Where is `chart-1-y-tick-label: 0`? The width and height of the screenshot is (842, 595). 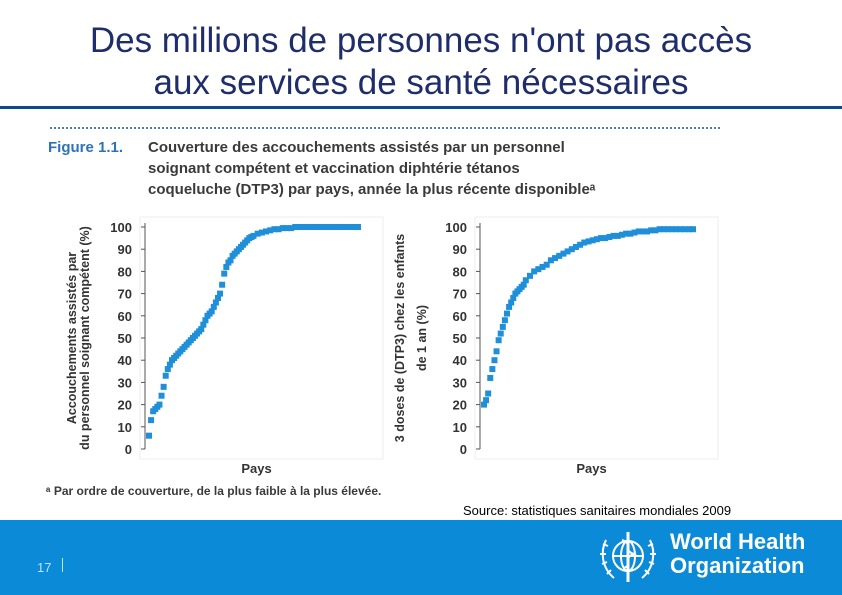
chart-1-y-tick-label: 0 is located at coordinates (128, 449).